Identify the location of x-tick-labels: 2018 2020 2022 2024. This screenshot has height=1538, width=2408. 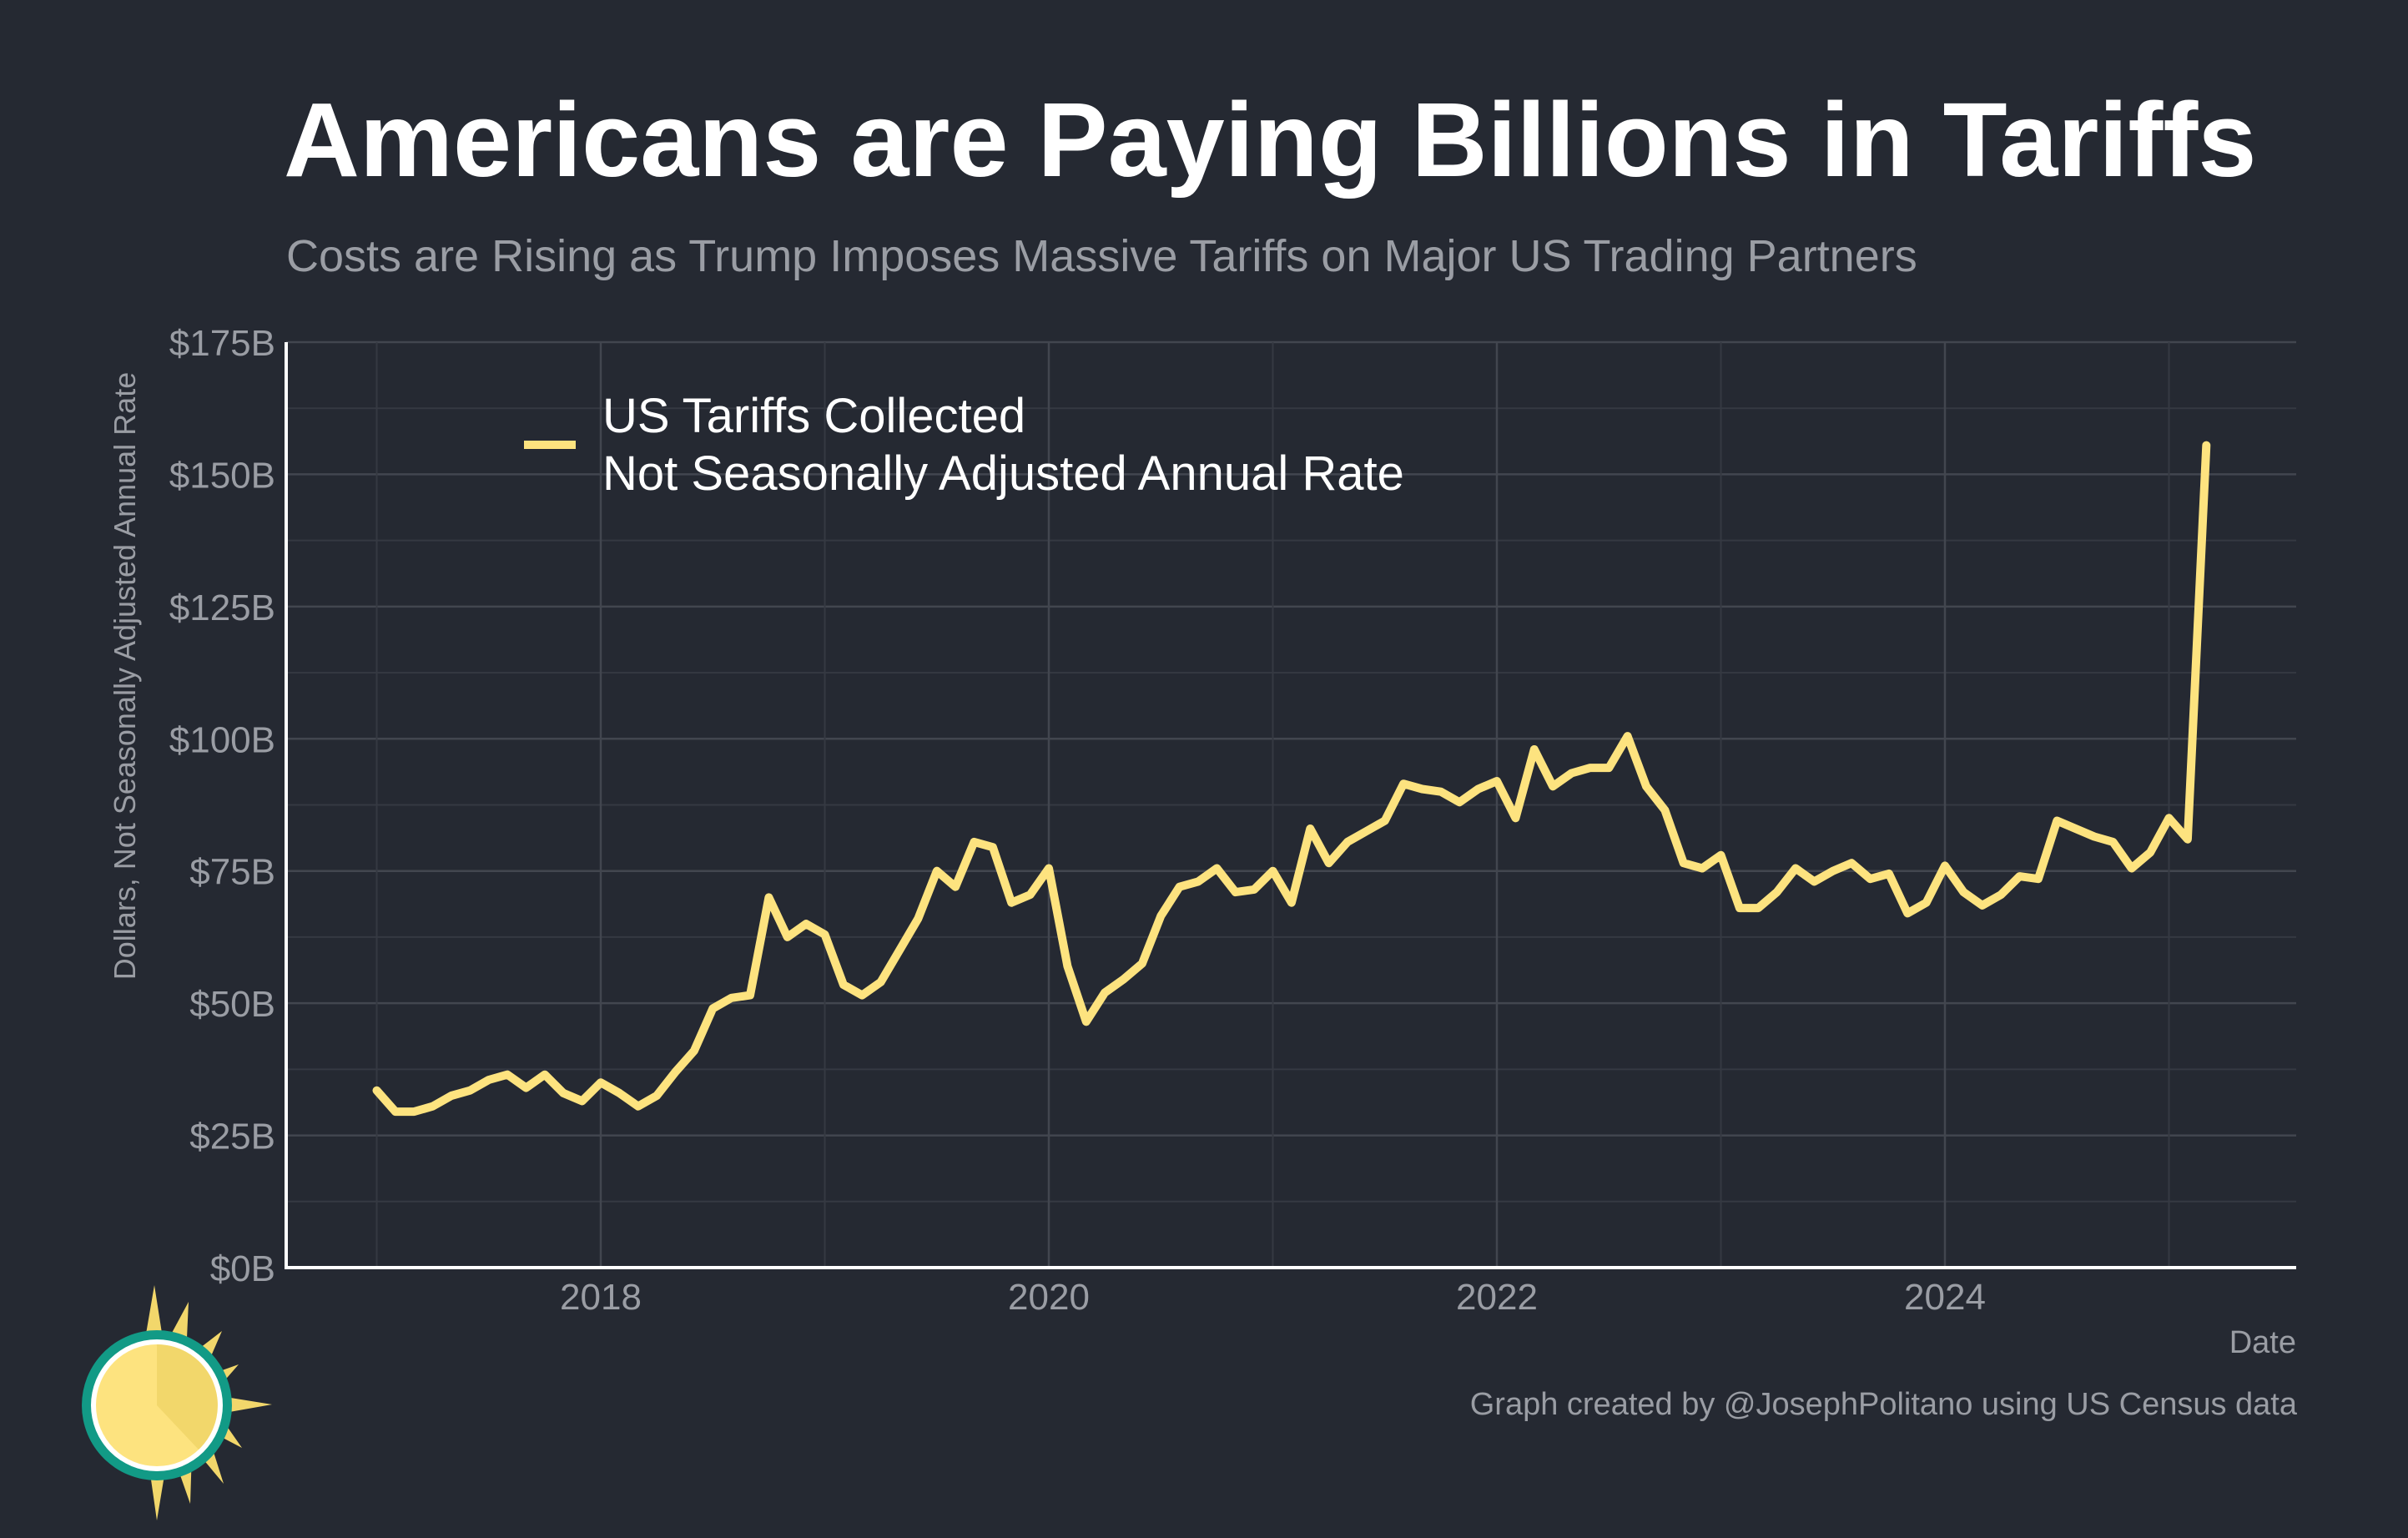
(1273, 1297).